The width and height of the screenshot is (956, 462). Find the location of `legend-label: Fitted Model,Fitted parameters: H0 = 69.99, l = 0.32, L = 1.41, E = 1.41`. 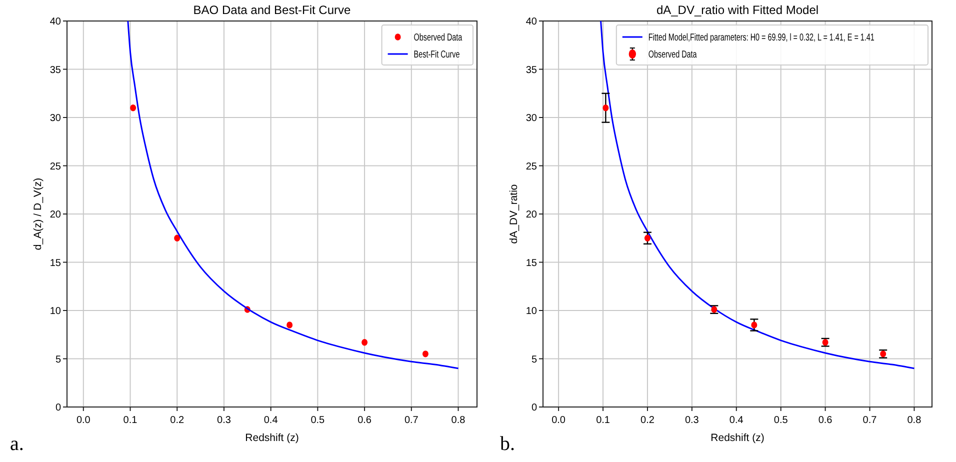

legend-label: Fitted Model,Fitted parameters: H0 = 69.99, l = 0.32, L = 1.41, E = 1.41 is located at coordinates (761, 37).